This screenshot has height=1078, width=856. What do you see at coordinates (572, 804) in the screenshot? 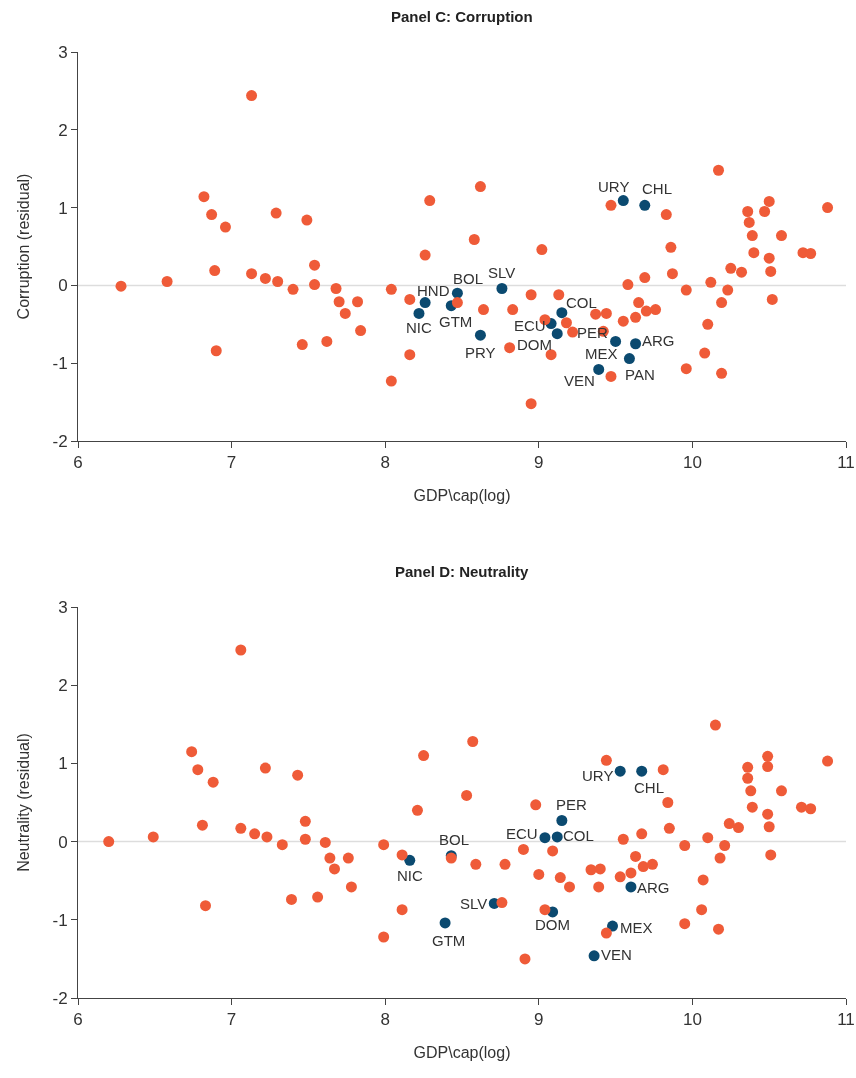
I see `annotation: PER` at bounding box center [572, 804].